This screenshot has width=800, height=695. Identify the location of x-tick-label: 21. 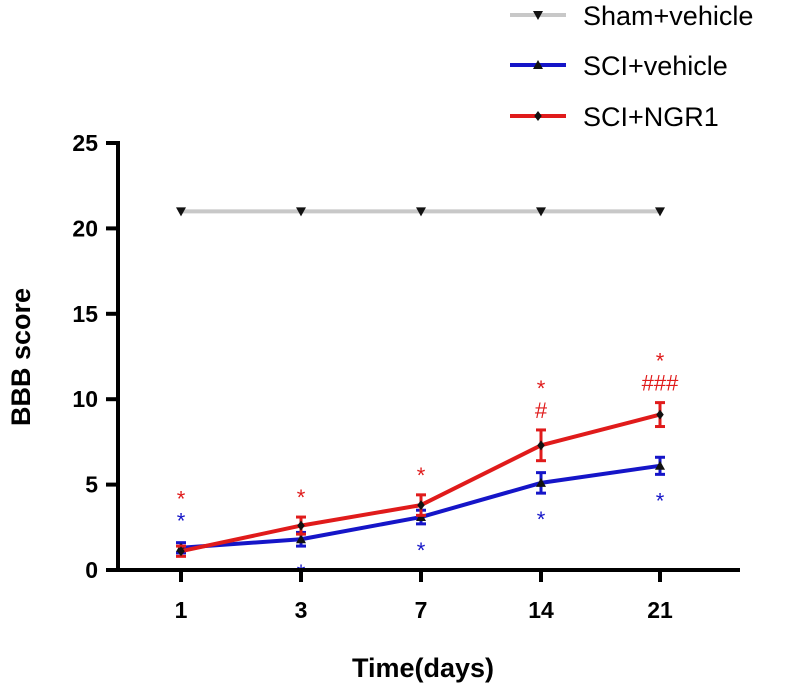
(660, 610).